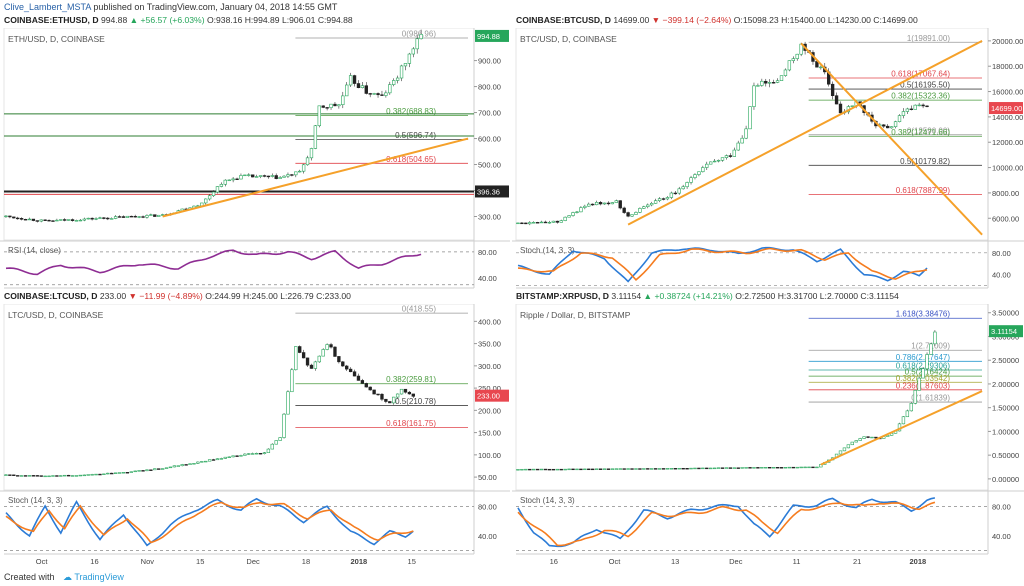  Describe the element at coordinates (920, 74) in the screenshot. I see `fib-level-label: 0.618(17067.64)` at that location.